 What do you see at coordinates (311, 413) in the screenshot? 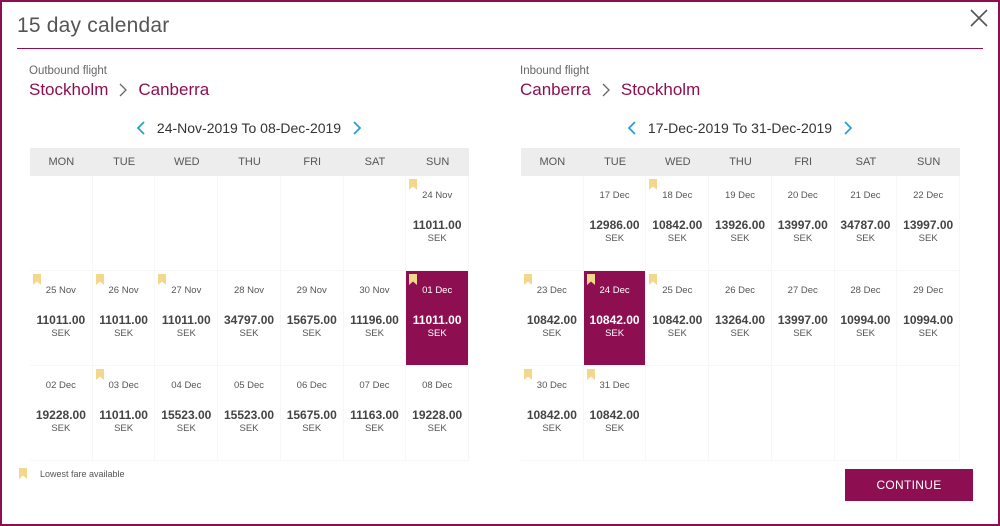
I see `day-cell: 06 Dec 15675.00 SEK` at bounding box center [311, 413].